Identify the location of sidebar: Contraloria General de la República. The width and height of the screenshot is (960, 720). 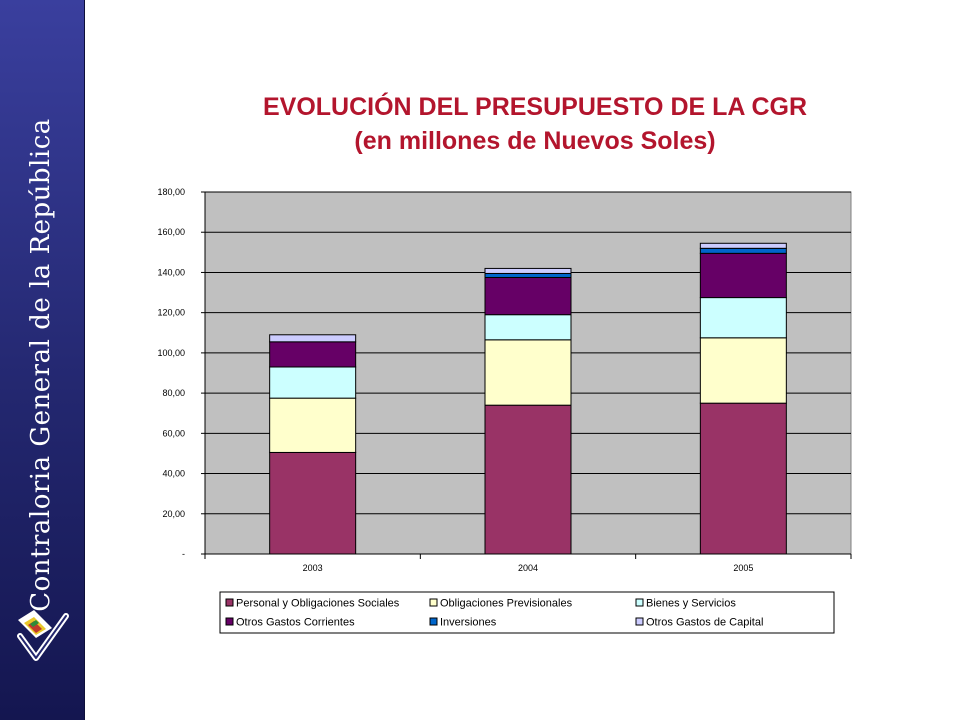
(42, 360).